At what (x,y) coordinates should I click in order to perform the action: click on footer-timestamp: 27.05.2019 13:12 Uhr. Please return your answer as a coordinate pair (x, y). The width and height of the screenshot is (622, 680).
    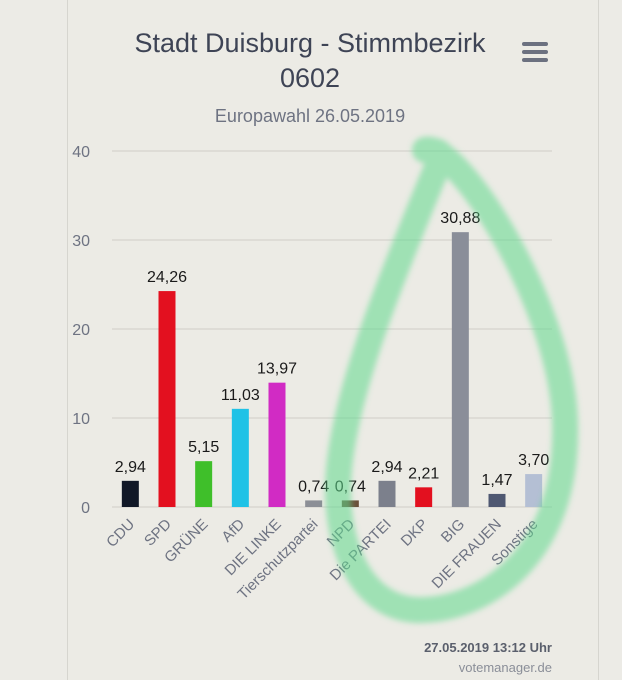
    Looking at the image, I should click on (488, 647).